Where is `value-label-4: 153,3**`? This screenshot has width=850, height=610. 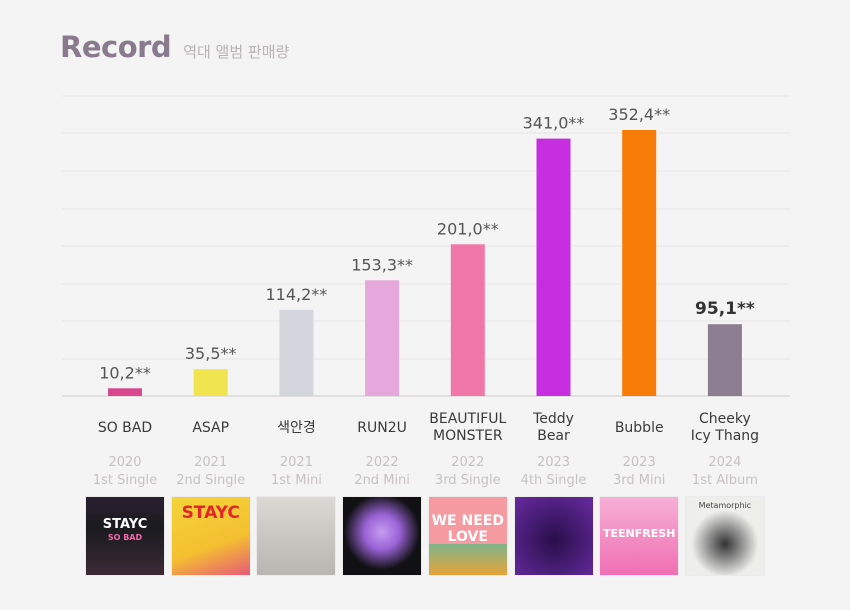
value-label-4: 153,3** is located at coordinates (382, 264).